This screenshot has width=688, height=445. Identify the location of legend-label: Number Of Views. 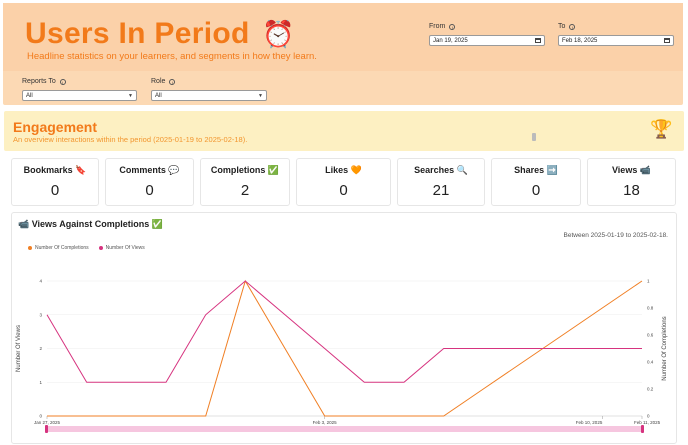
(125, 248).